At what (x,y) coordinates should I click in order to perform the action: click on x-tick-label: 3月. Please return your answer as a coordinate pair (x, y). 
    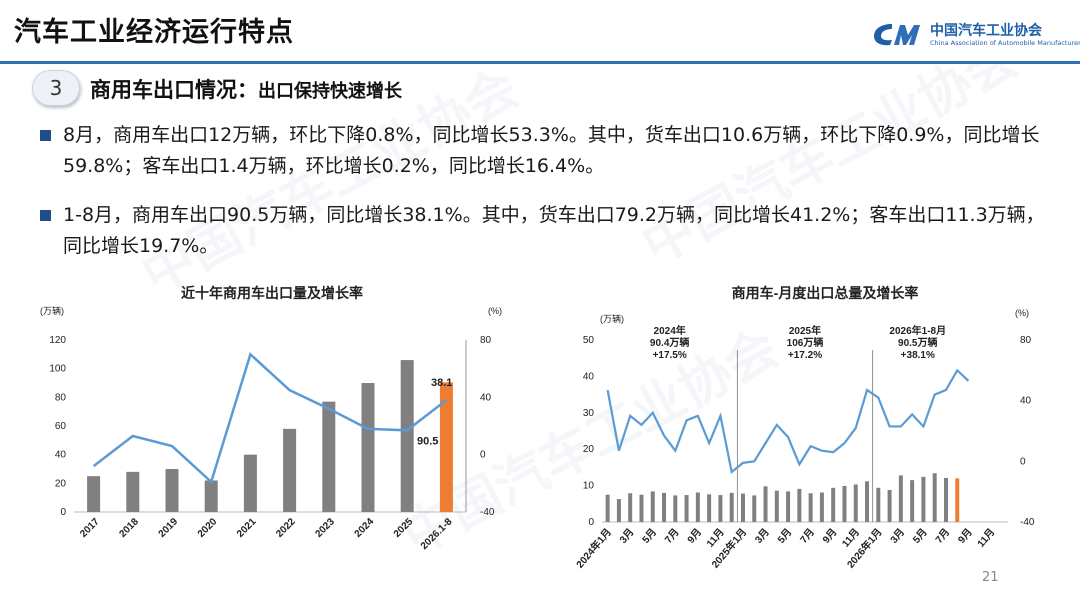
    Looking at the image, I should click on (626, 536).